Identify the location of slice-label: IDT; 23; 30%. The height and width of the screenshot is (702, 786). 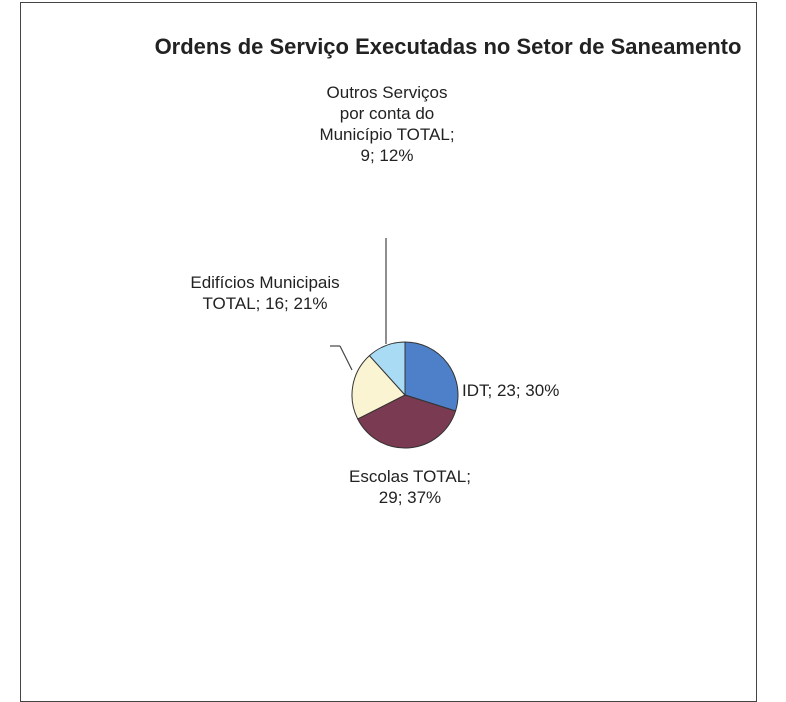
(511, 390).